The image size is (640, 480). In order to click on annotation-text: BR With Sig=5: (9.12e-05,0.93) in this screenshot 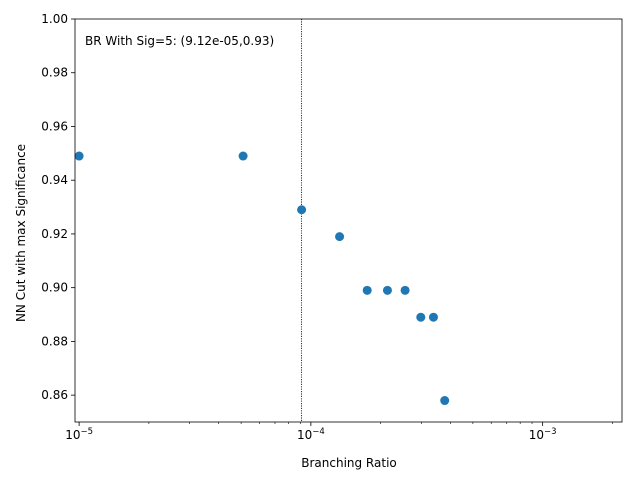, I will do `click(179, 41)`.